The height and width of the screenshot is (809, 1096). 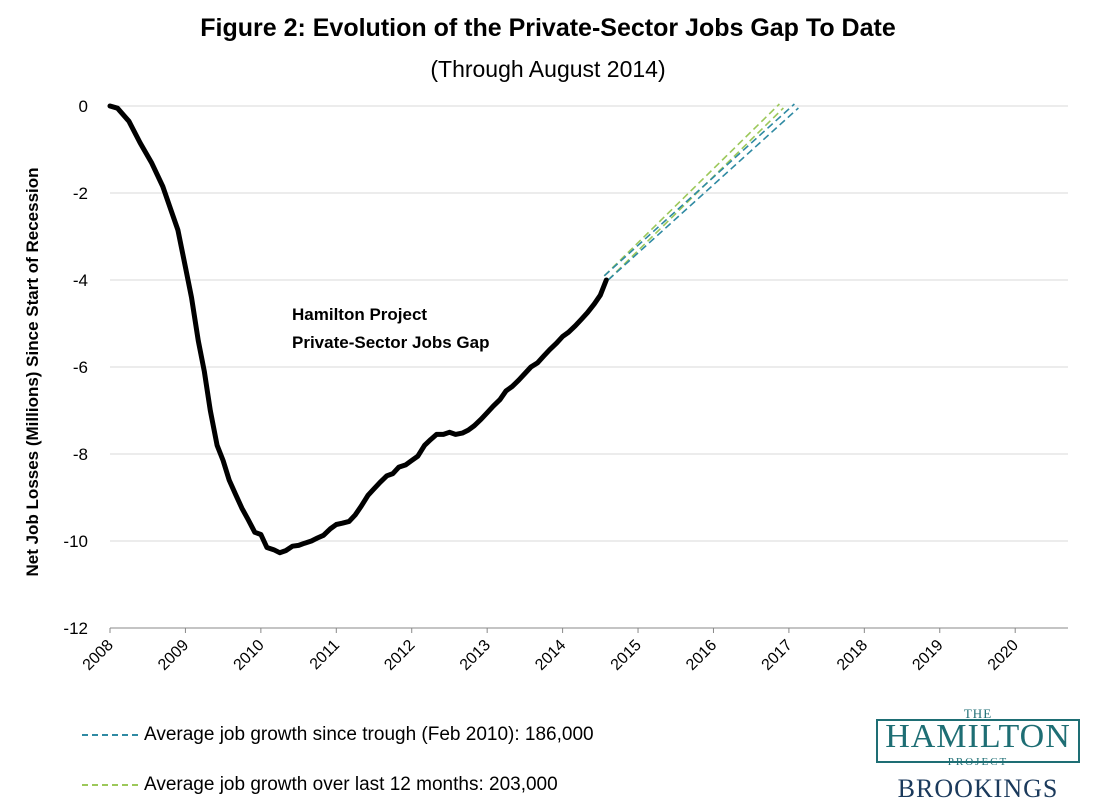 I want to click on x-tick-label: 2017, so click(x=777, y=655).